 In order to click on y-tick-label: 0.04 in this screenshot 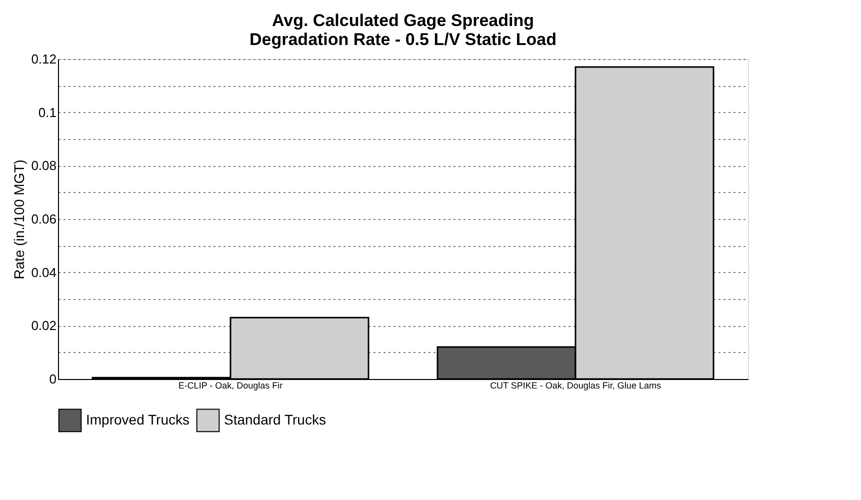, I will do `click(43, 272)`.